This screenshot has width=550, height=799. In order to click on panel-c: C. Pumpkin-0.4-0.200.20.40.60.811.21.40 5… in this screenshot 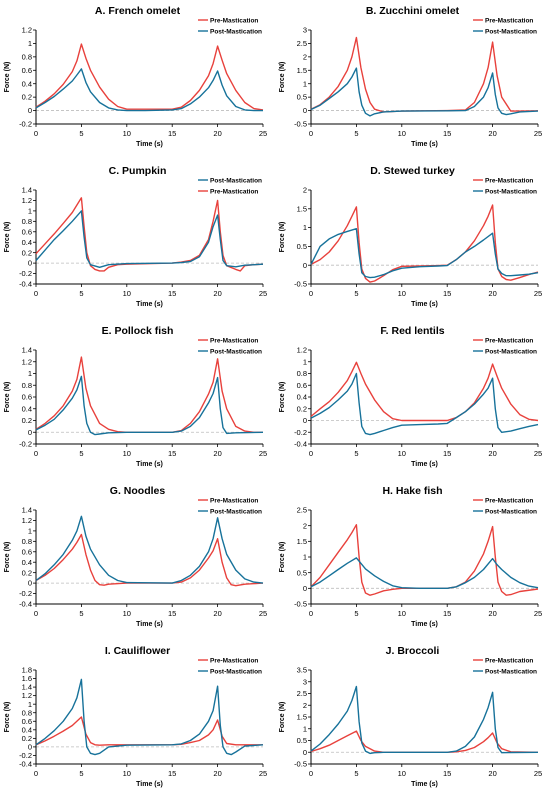, I will do `click(135, 236)`.